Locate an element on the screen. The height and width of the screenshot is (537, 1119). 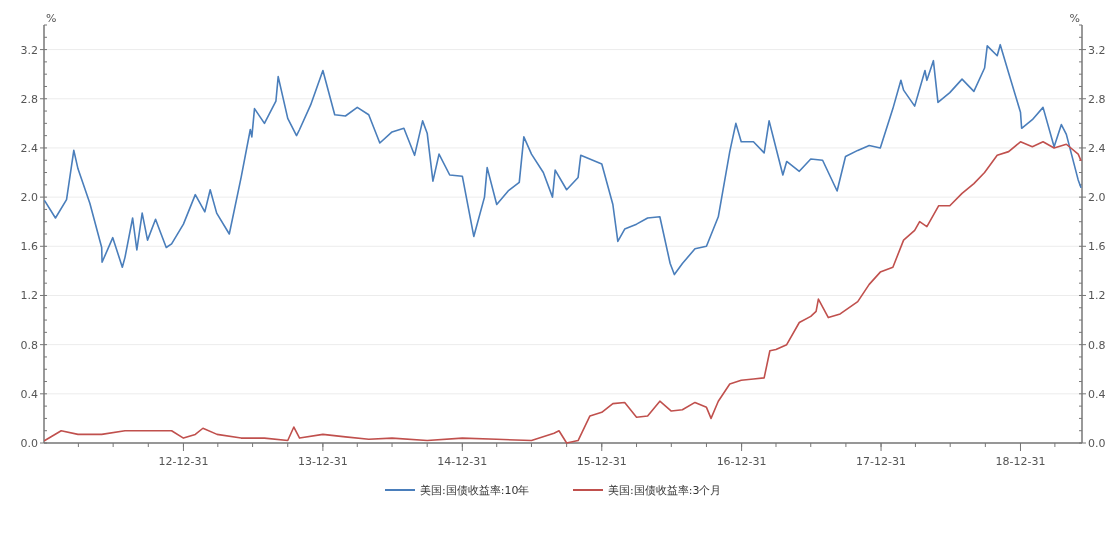
x-tick-label: 12-12-31 is located at coordinates (183, 461).